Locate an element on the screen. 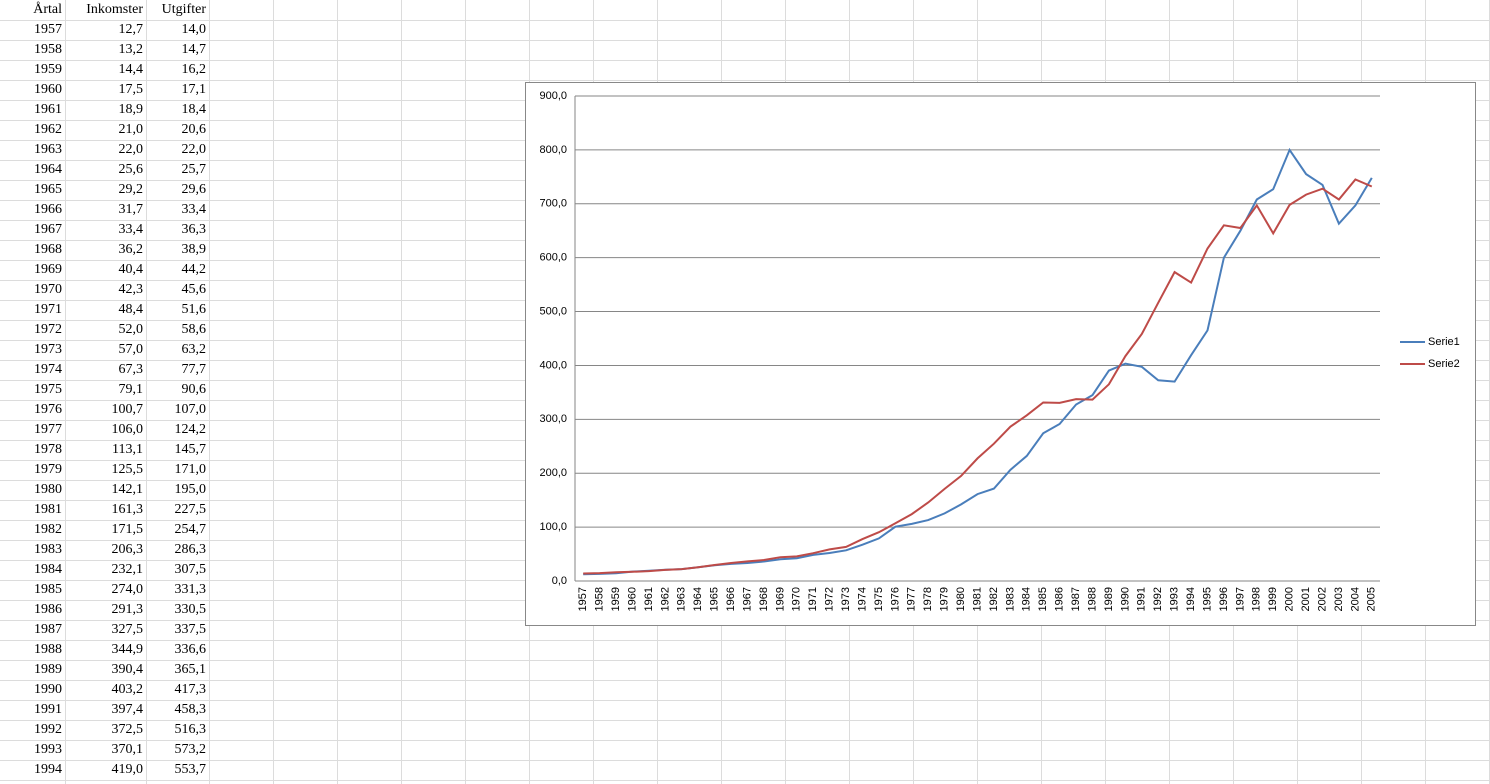  cell: 18,9 is located at coordinates (131, 109).